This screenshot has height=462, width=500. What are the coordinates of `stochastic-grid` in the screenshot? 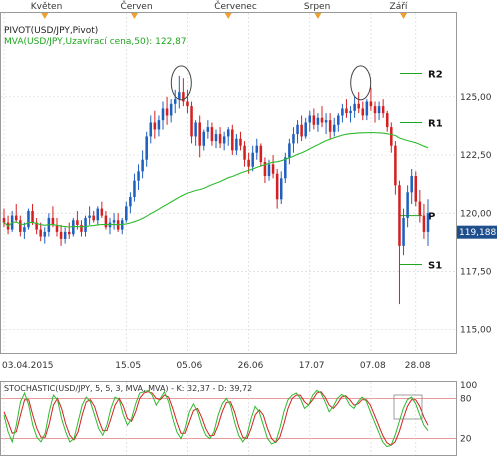 It's located at (228, 418).